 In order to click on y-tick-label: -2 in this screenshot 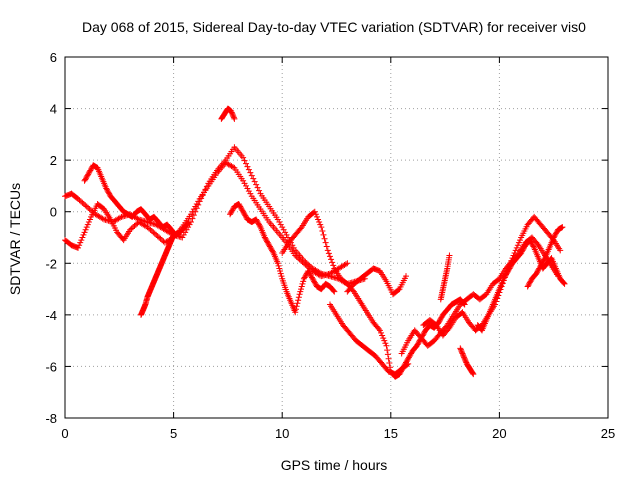, I will do `click(51, 263)`.